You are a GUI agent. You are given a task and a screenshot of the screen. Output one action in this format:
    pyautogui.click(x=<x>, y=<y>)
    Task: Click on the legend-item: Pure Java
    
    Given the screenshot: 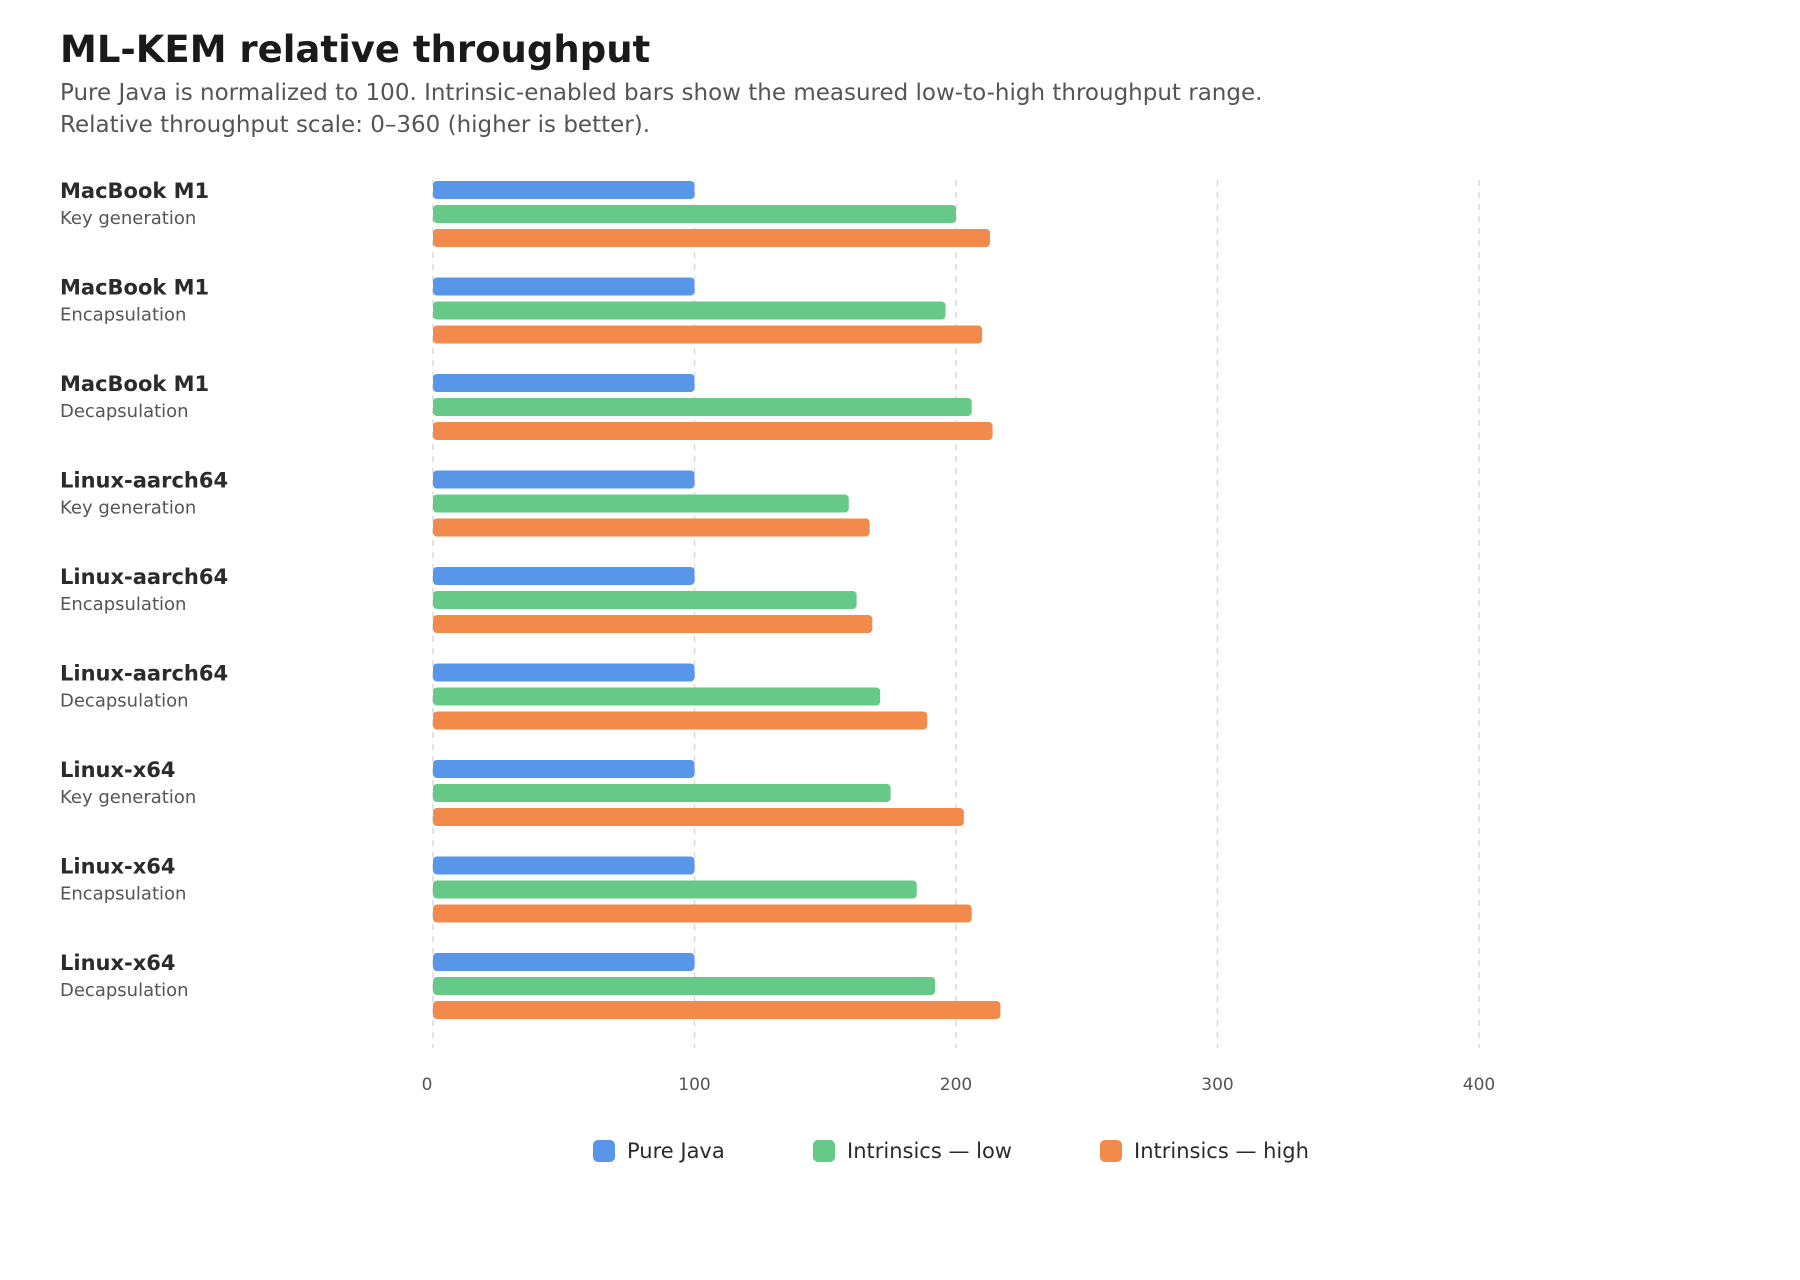 What is the action you would take?
    pyautogui.click(x=659, y=1151)
    